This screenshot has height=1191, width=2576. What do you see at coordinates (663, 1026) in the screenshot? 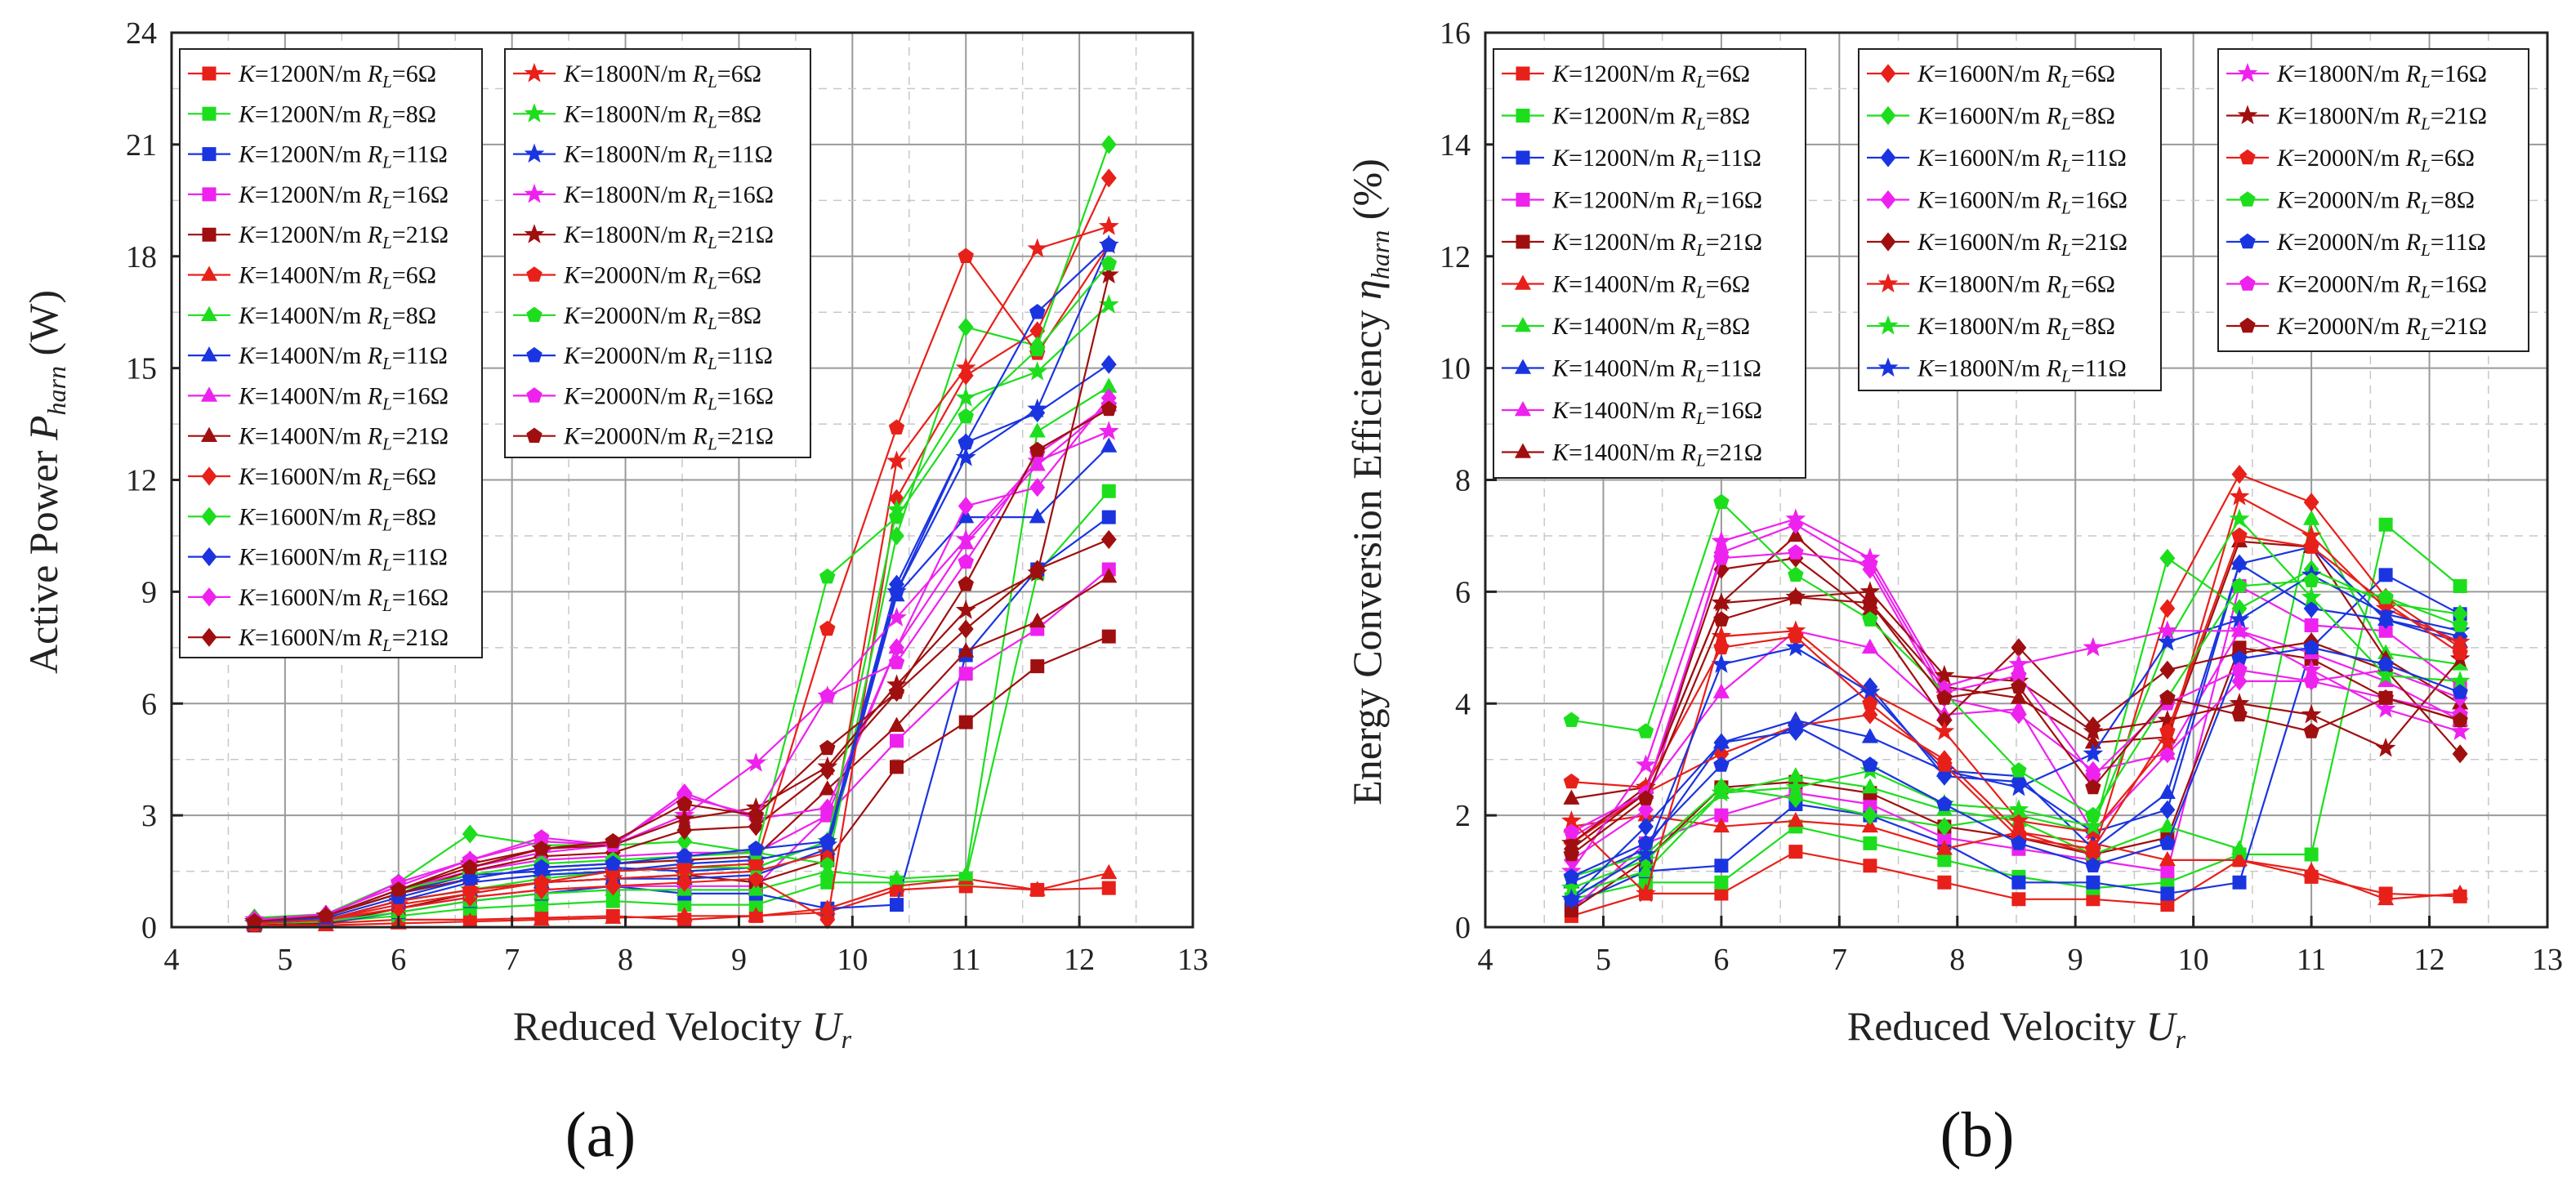
I see `x-axis-label-text: Reduced Velocity` at bounding box center [663, 1026].